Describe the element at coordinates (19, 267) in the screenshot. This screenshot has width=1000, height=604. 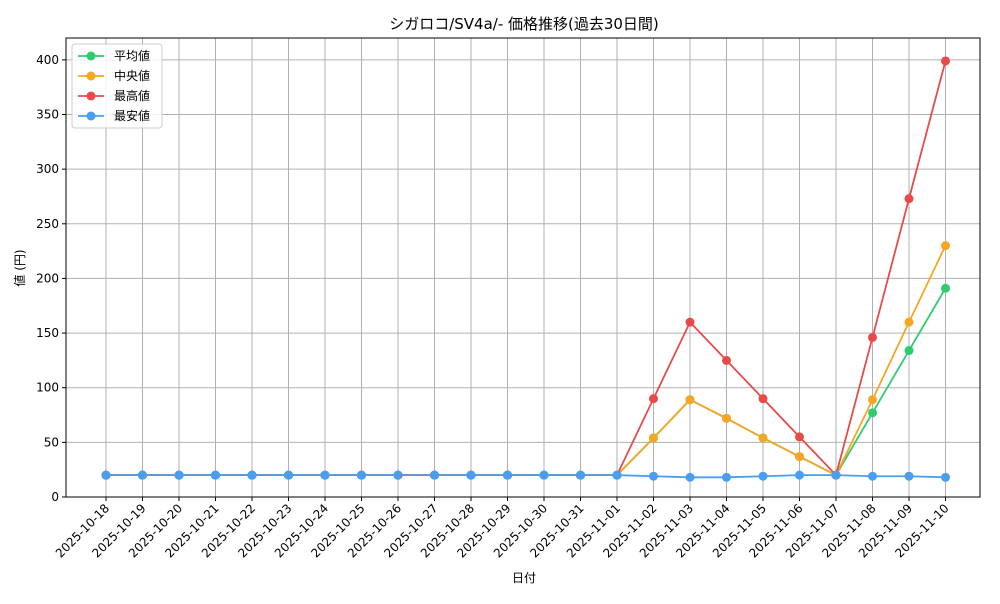
I see `y-axis-label: 値 (円)` at that location.